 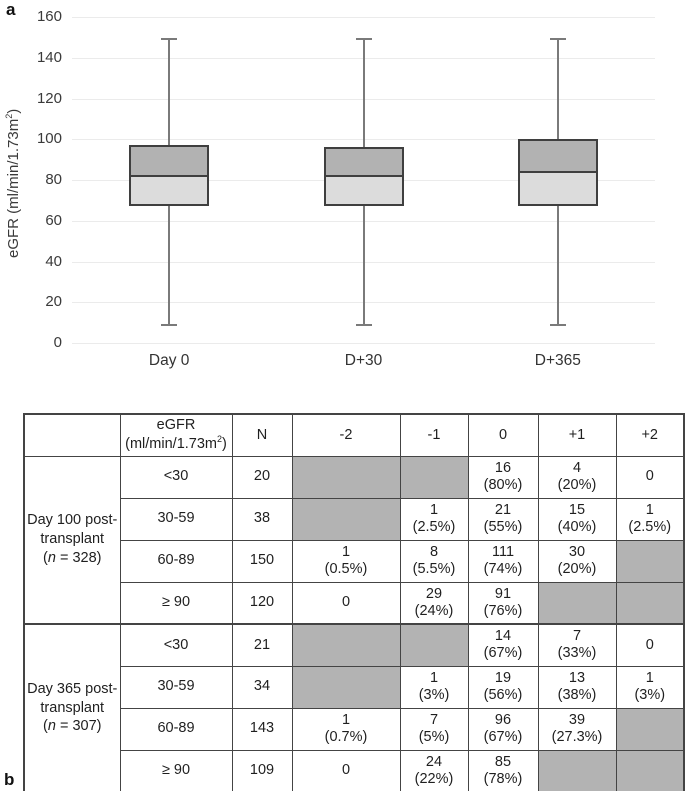 I want to click on header-egfr: eGFR (ml/min/1.73m2), so click(x=176, y=435).